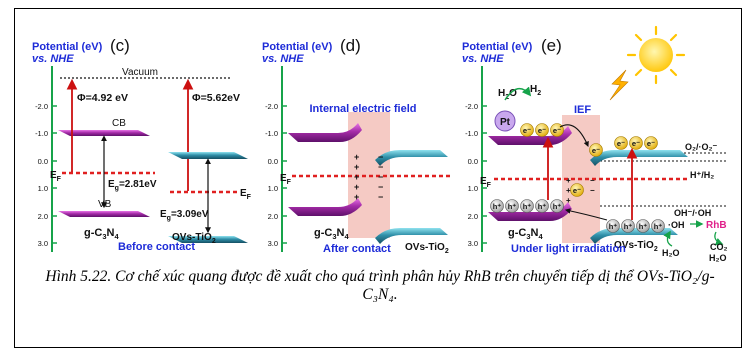 This screenshot has height=358, width=756. I want to click on panel-d-ticks: -2.0 -1.0 0.0 1.0 2.0 3.0, so click(276, 175).